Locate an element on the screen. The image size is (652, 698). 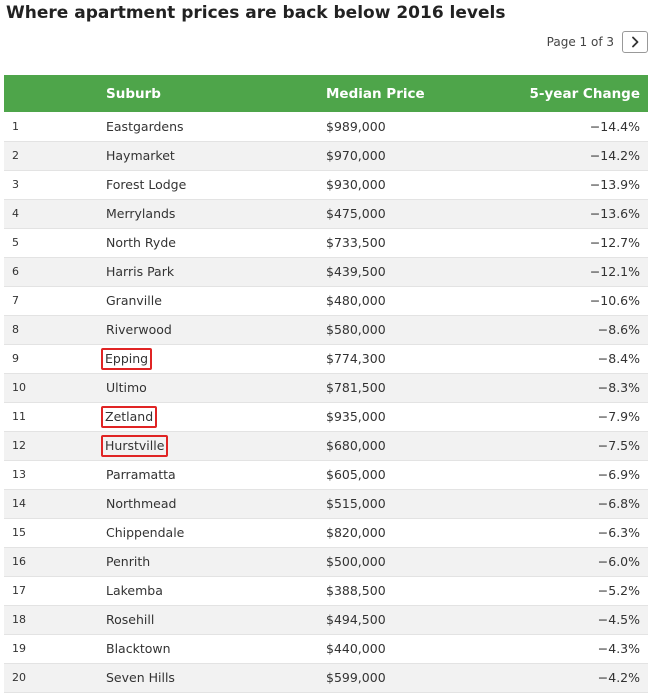
suburb-cell: Haymarket is located at coordinates (215, 155).